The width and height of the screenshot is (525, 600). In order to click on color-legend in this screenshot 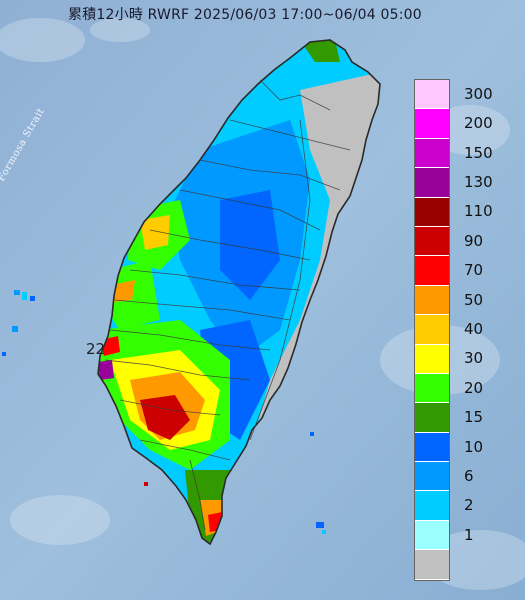, I will do `click(432, 330)`.